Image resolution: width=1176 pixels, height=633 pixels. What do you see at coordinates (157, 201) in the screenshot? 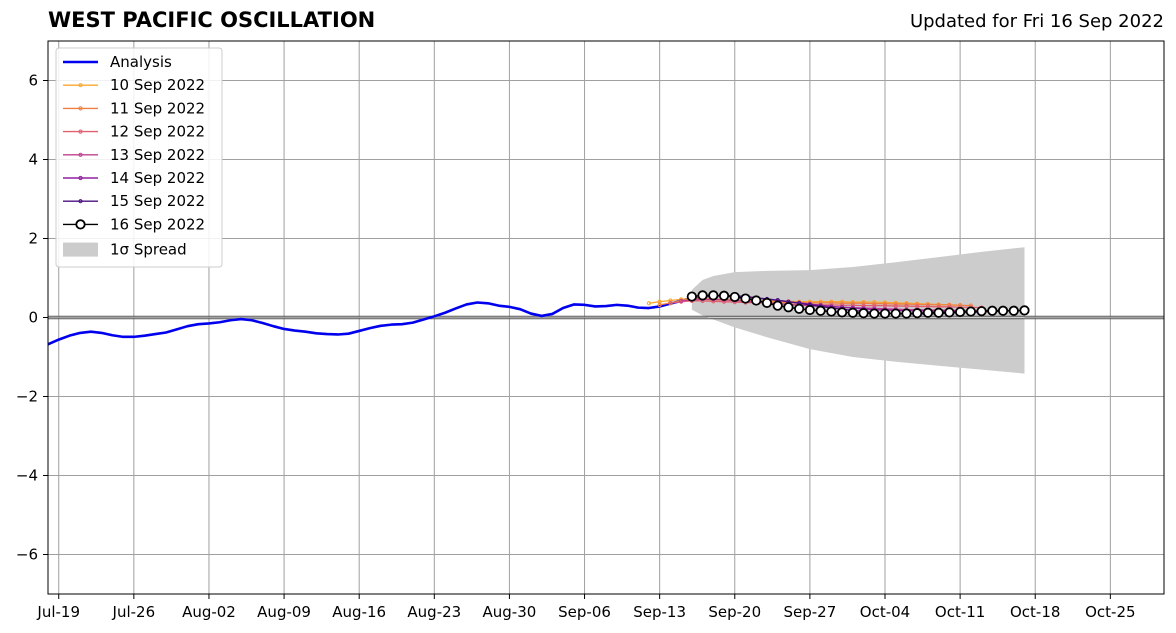
I see `legend-label: 15 Sep 2022` at bounding box center [157, 201].